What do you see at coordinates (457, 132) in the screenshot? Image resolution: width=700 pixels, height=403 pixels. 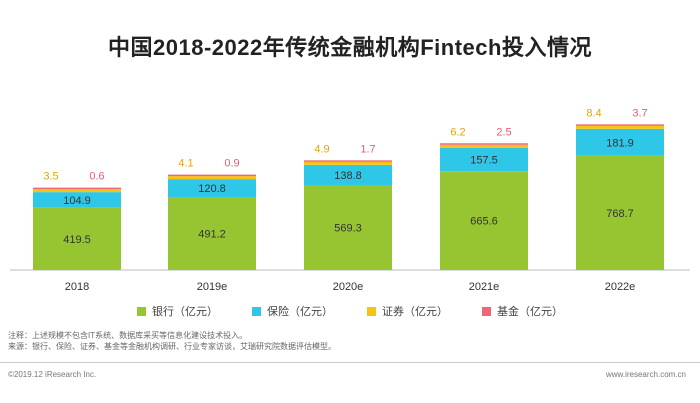 I see `data-label: 6.2` at bounding box center [457, 132].